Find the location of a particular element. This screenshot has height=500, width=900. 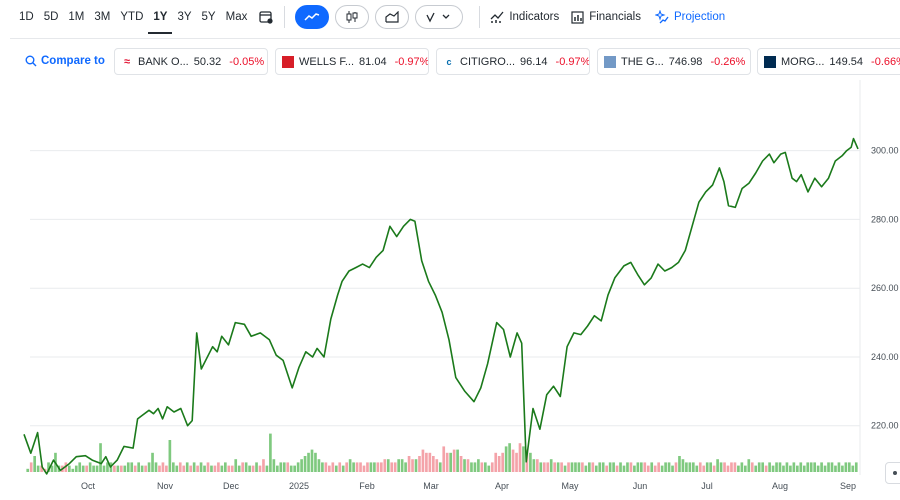

chart-settings-button is located at coordinates (892, 473).